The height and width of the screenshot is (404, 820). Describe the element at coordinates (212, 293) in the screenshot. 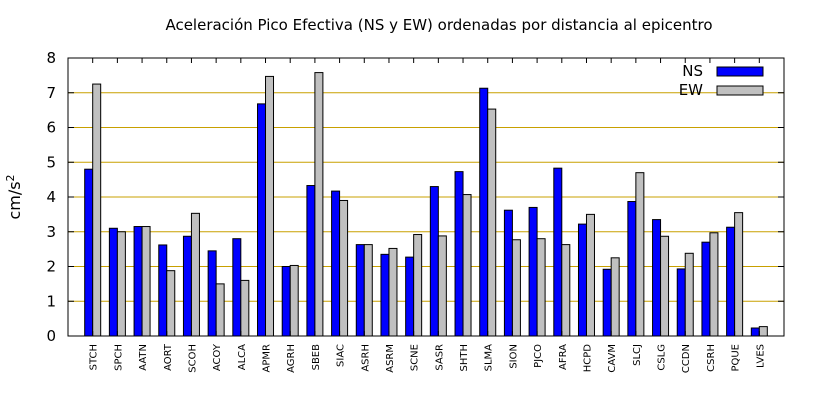

I see `bar-ns-acoy` at that location.